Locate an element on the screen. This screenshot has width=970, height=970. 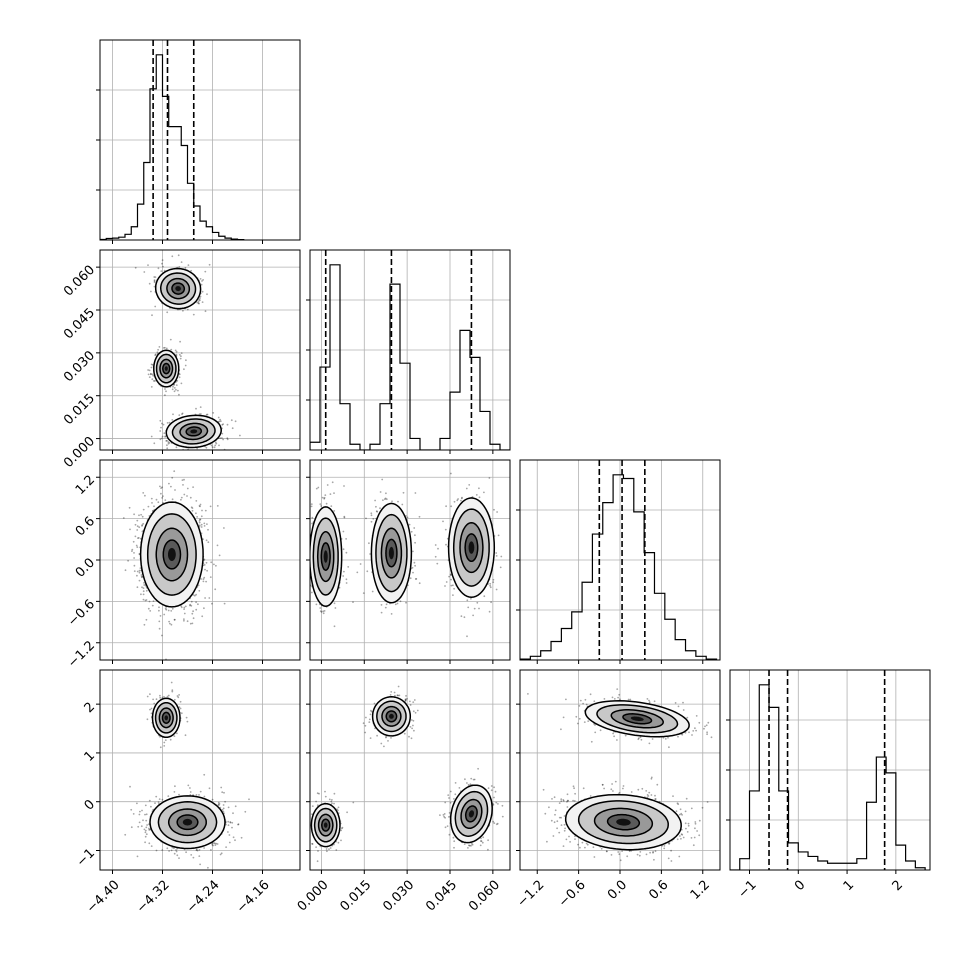
pair-data-layer is located at coordinates (187, 354).